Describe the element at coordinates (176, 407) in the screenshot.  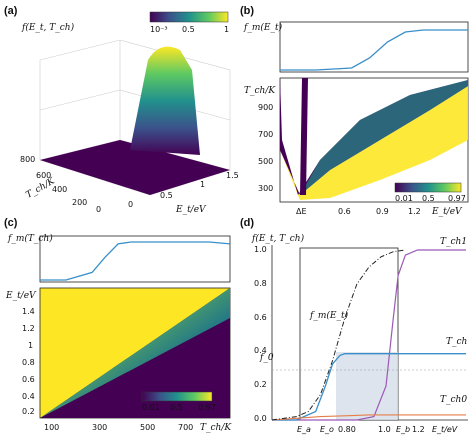
I see `panel-c-cb-tick-1: 0.5` at that location.